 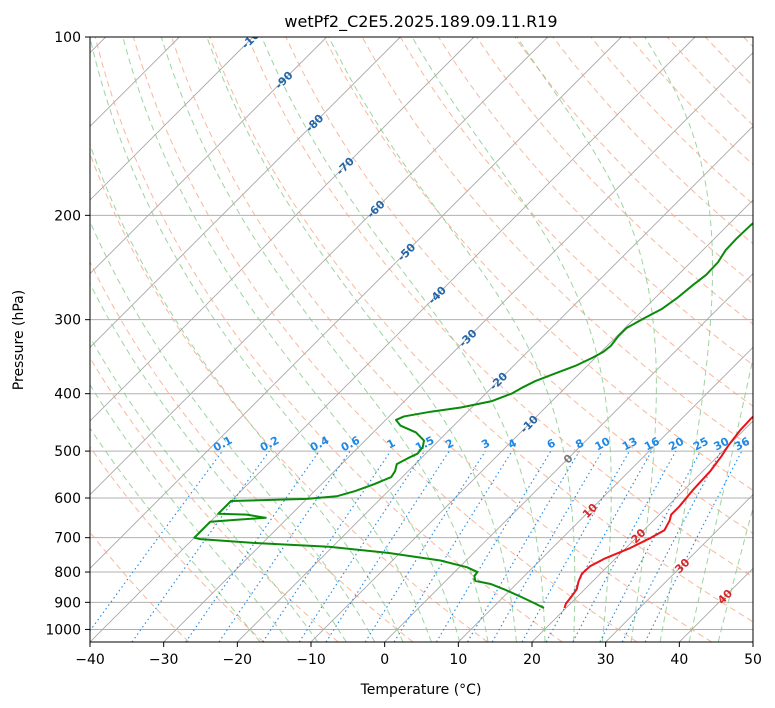 What do you see at coordinates (164, 660) in the screenshot?
I see `x-tick-label: −30` at bounding box center [164, 660].